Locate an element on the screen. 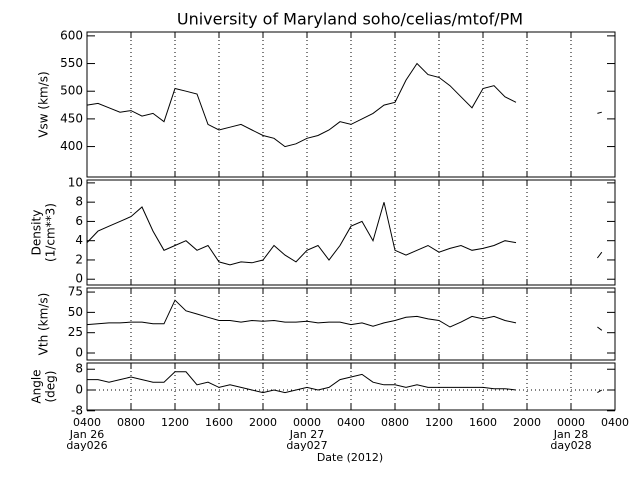 The image size is (640, 484). y-tick-label: -8 is located at coordinates (77, 410).